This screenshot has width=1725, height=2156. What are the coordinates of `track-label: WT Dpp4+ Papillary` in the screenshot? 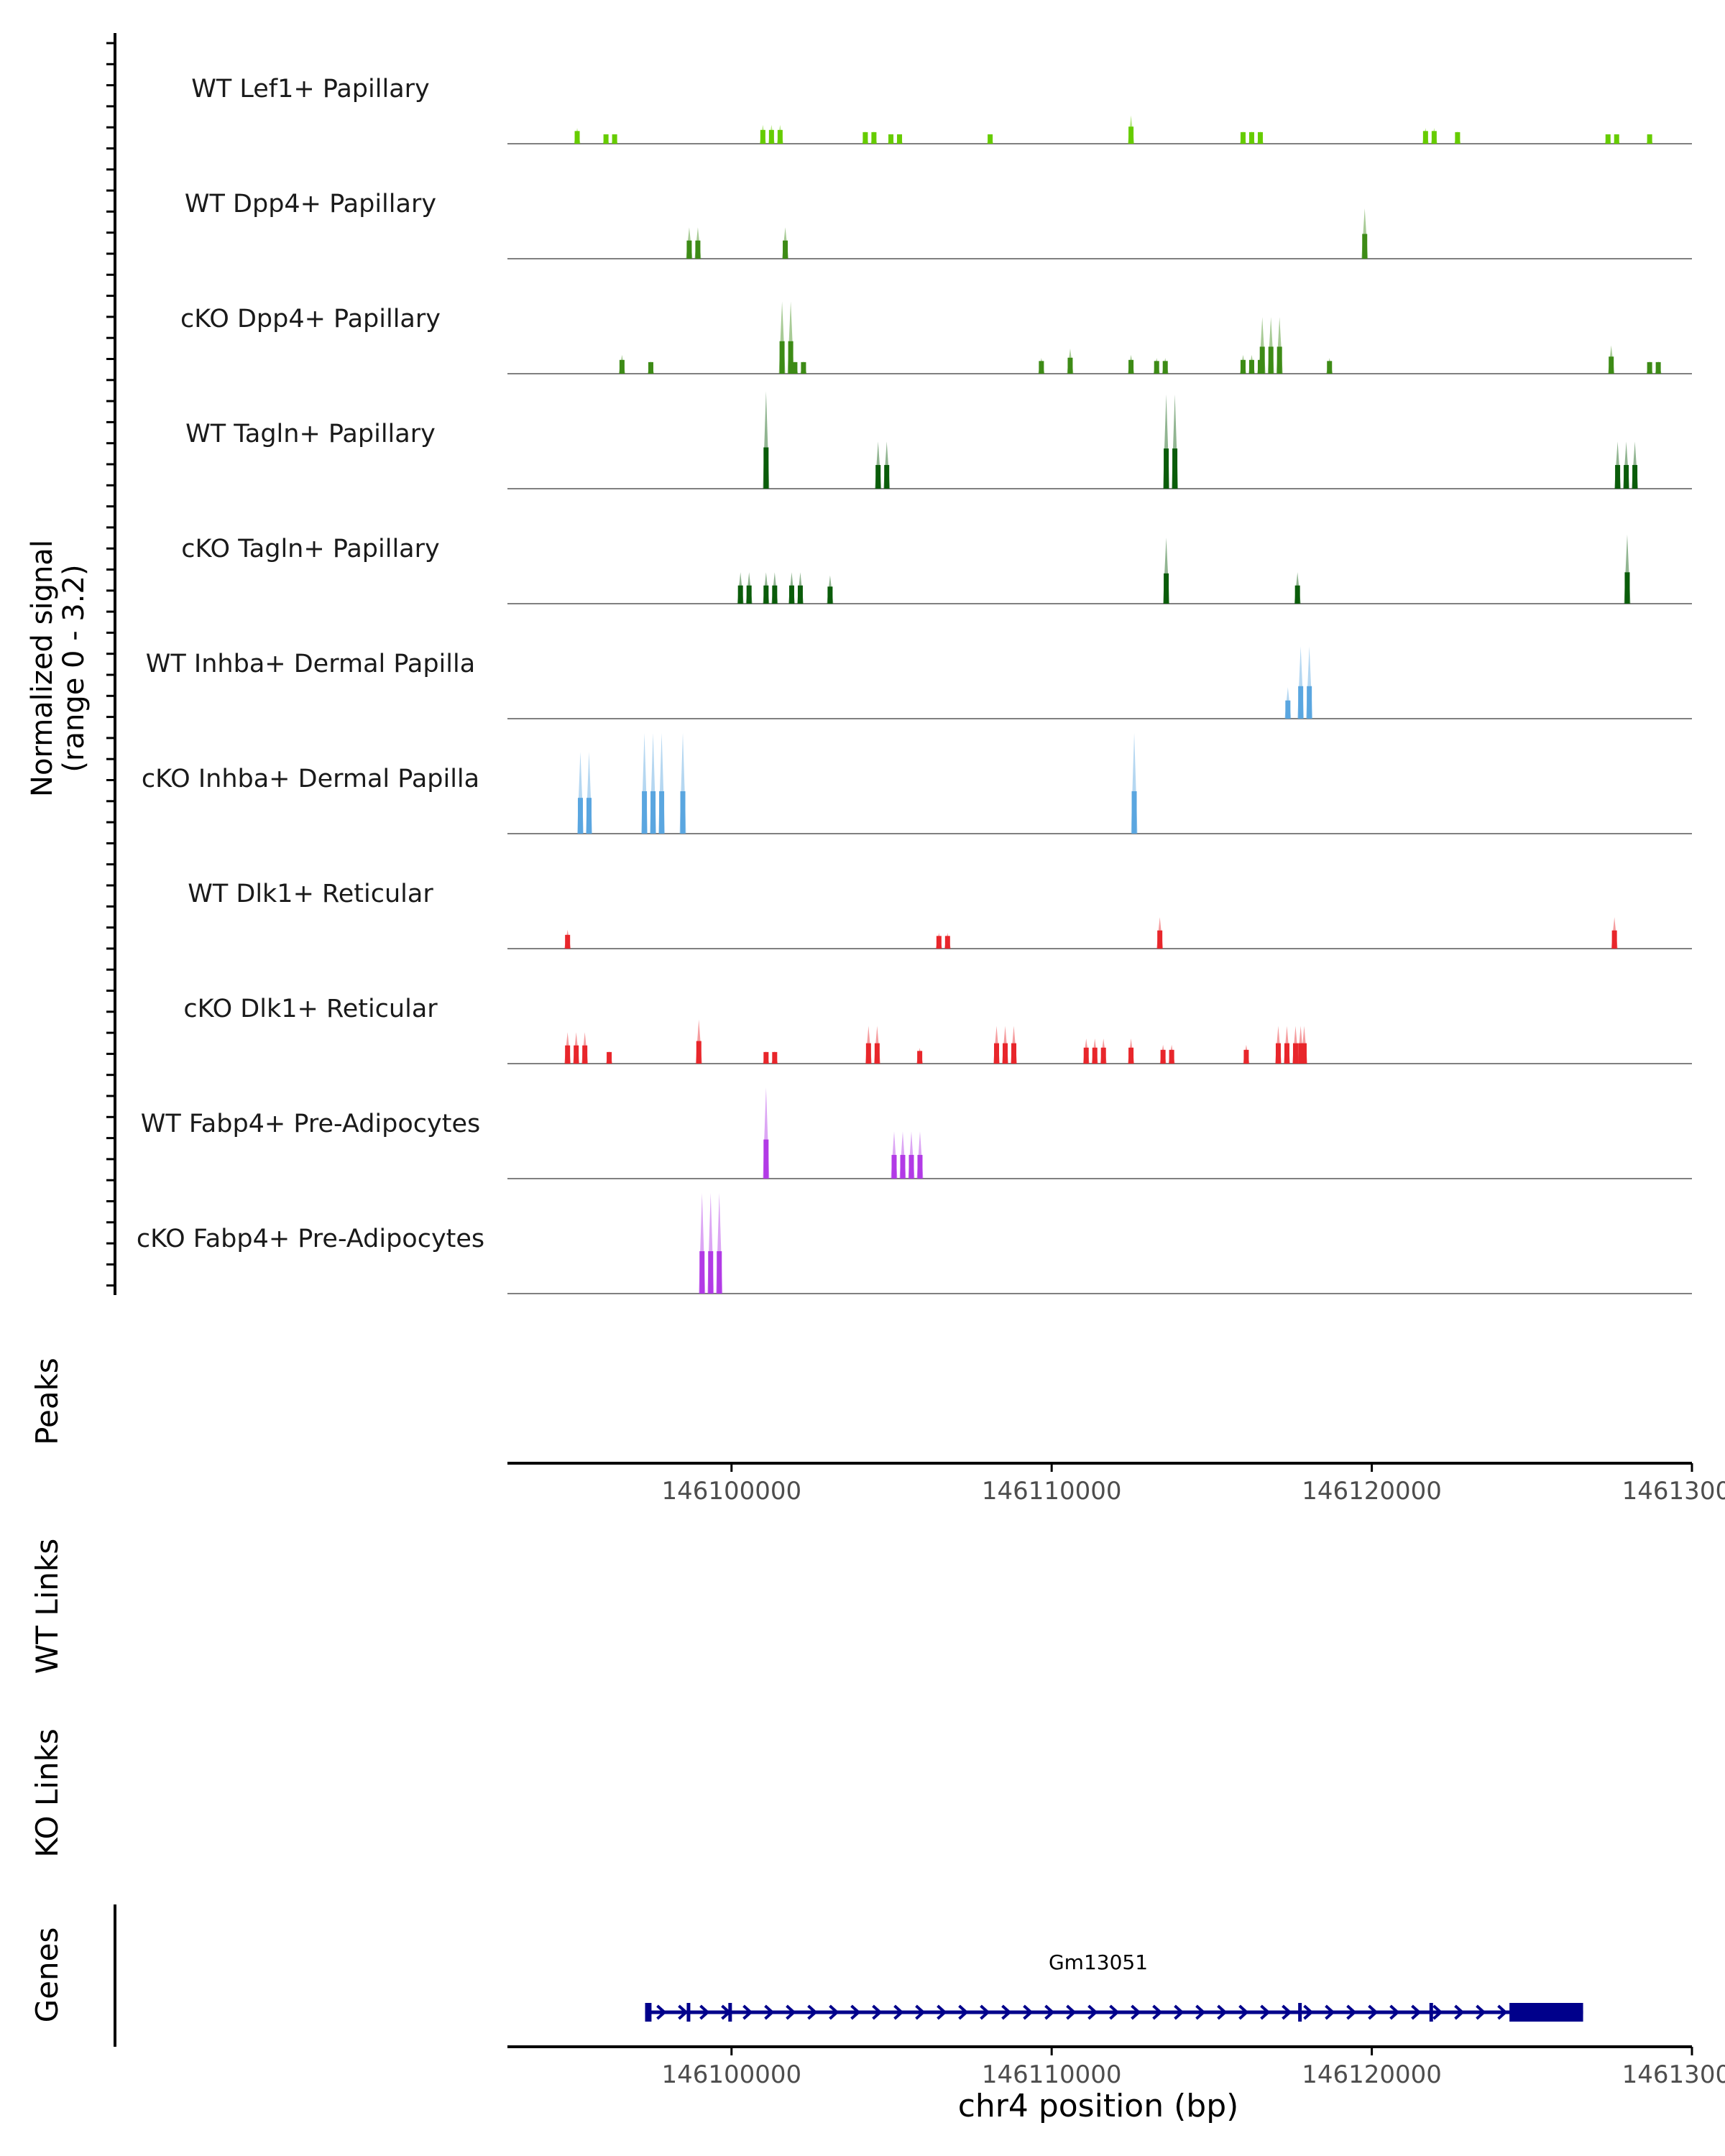 It's located at (310, 204).